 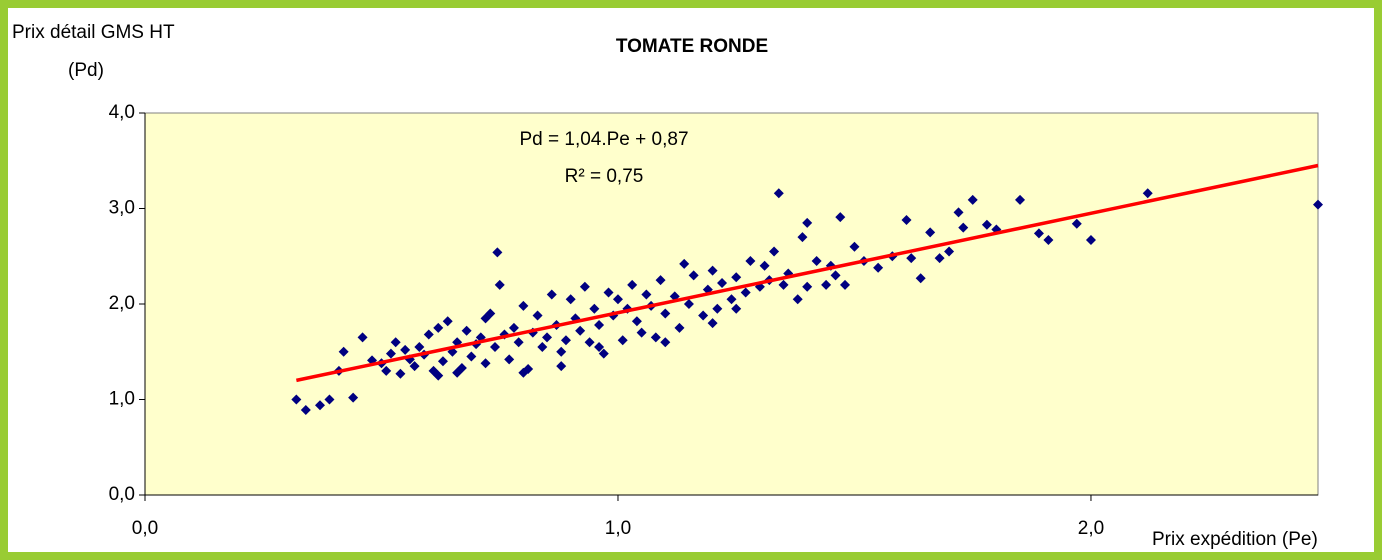 I want to click on y-tick-label: 4,0, so click(x=122, y=112).